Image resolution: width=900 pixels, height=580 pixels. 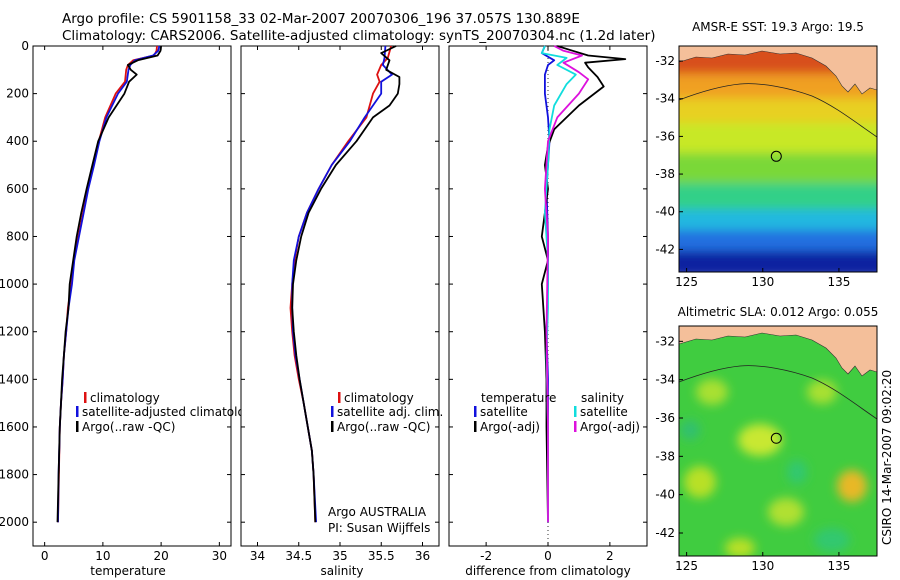 I want to click on y-tick-label: 2000, so click(x=14, y=522).